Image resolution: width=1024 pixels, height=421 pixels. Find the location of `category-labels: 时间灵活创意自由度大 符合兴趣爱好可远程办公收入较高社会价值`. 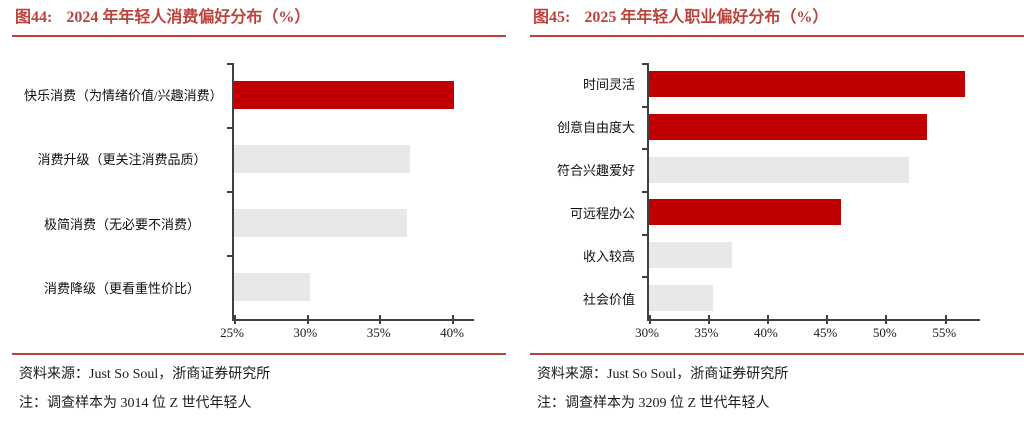

category-labels: 时间灵活创意自由度大 符合兴趣爱好可远程办公收入较高社会价值 is located at coordinates (588, 192).